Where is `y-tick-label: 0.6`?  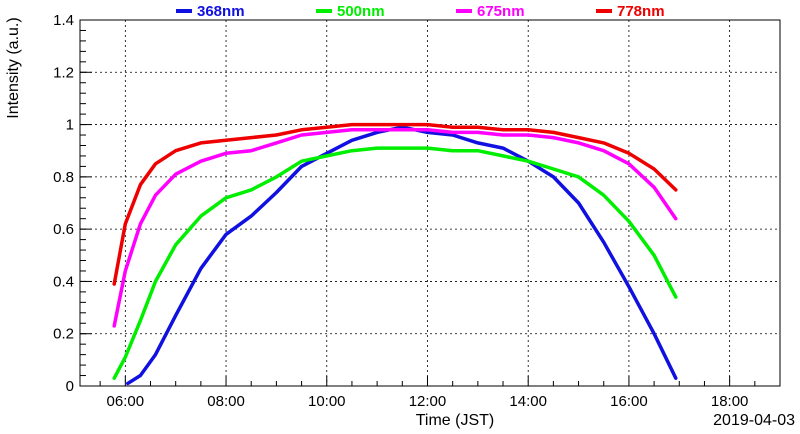
y-tick-label: 0.6 is located at coordinates (63, 229).